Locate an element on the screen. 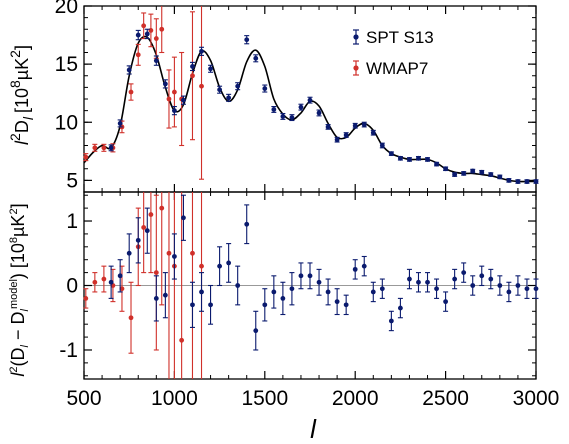 Image resolution: width=569 pixels, height=444 pixels. y-tick-label: 1 is located at coordinates (72, 221).